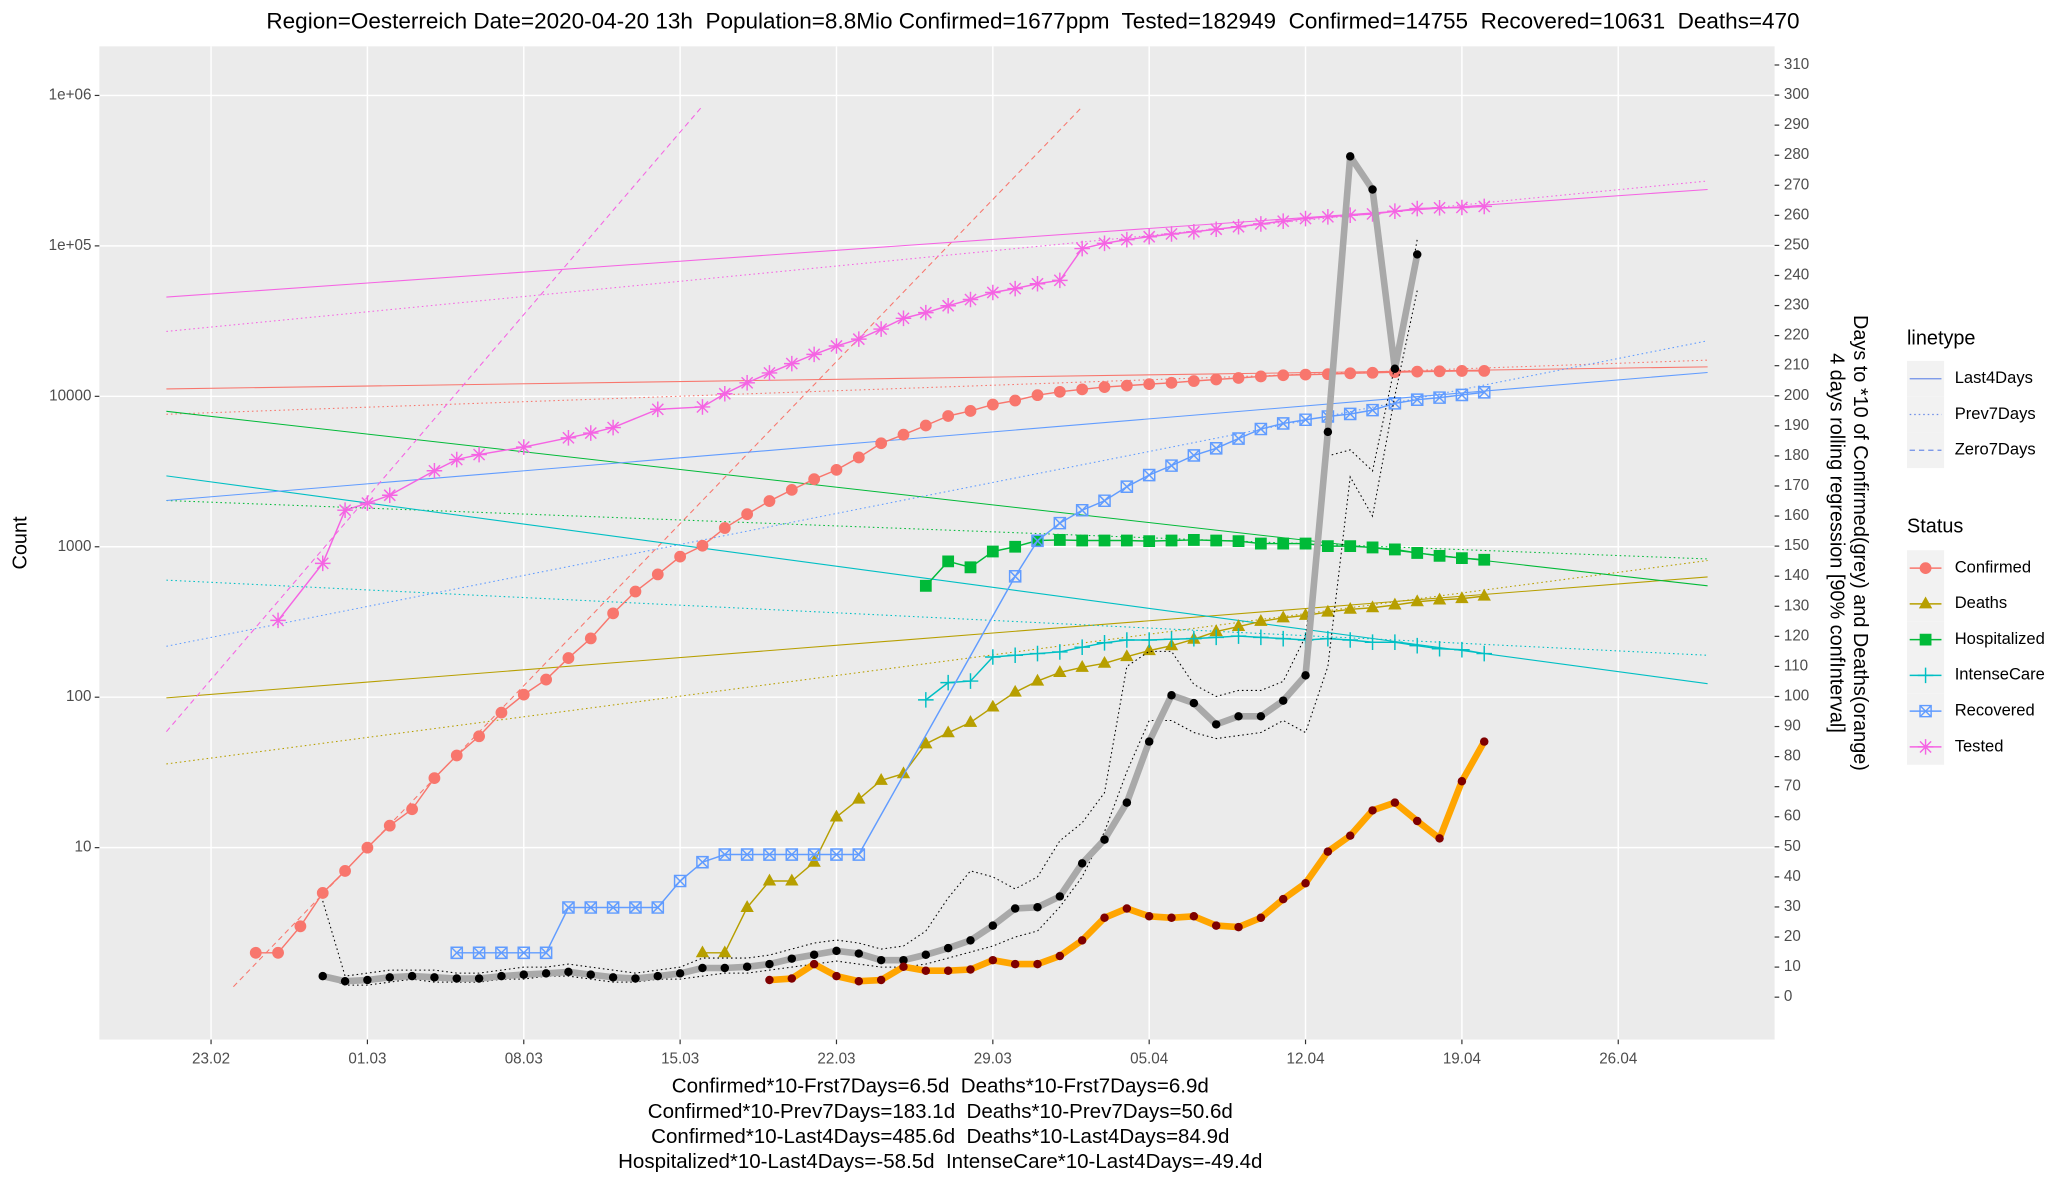  I want to click on legend-label: Zero7Days, so click(1995, 449).